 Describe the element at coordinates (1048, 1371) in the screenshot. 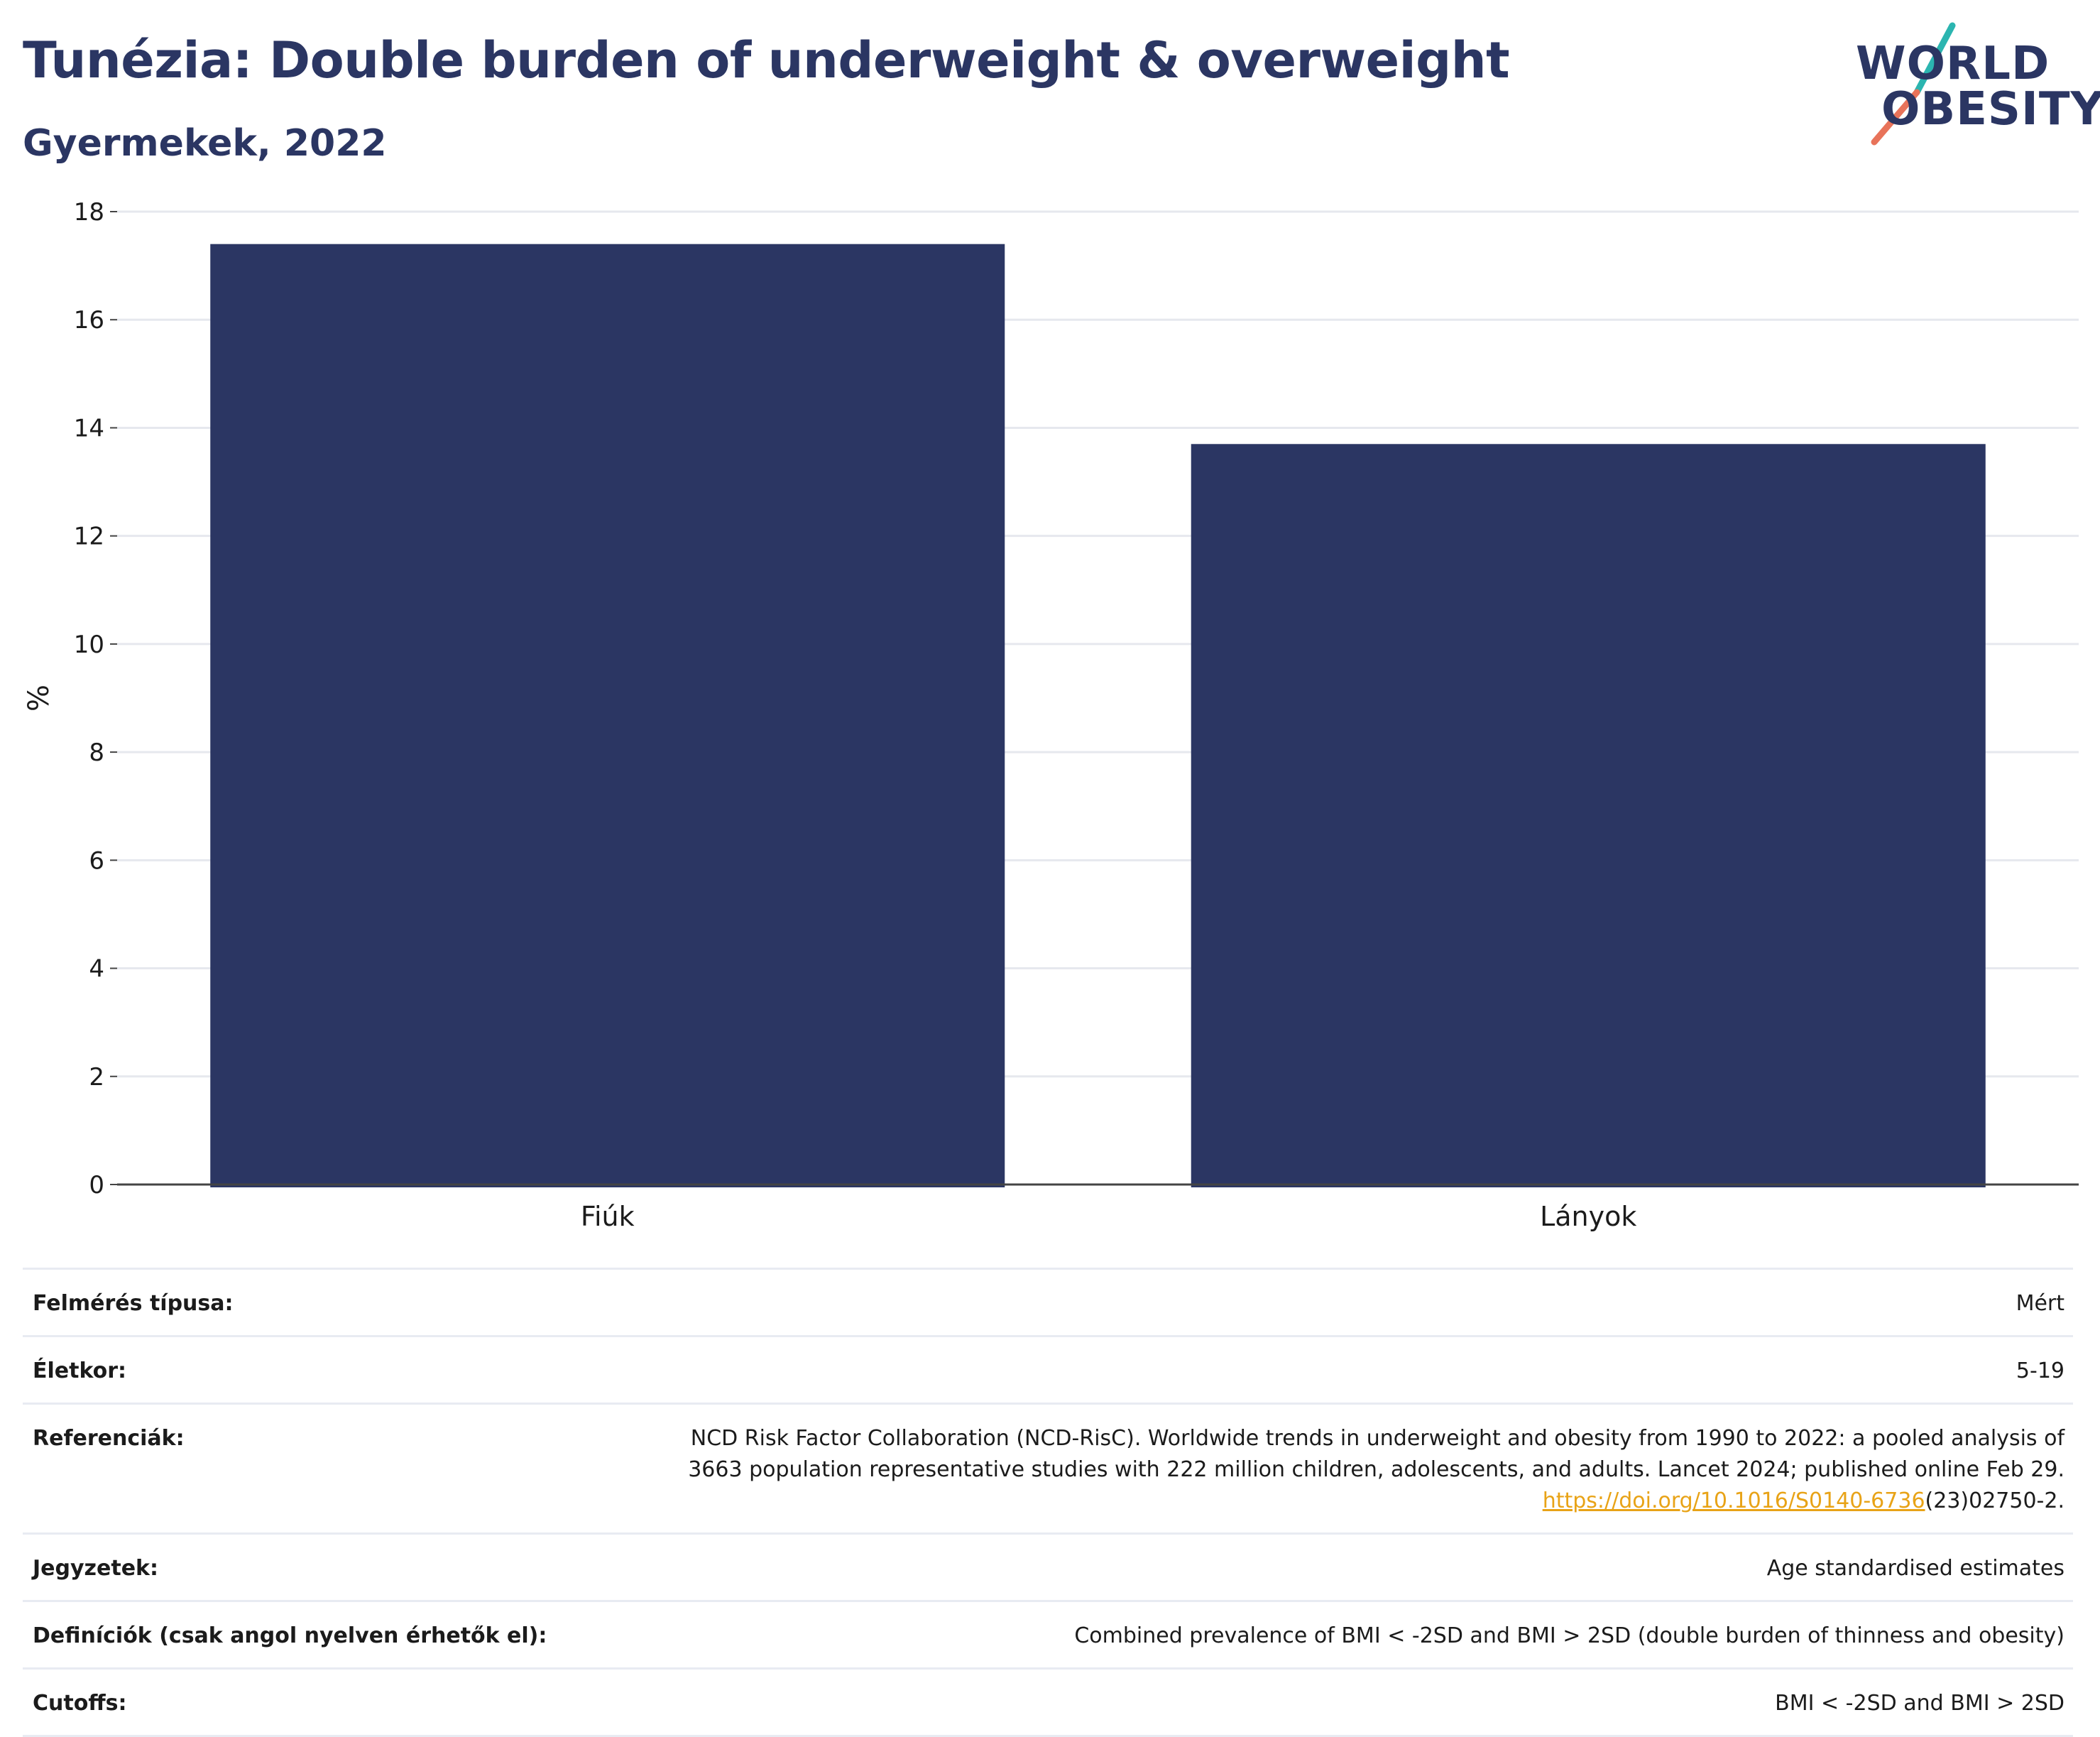

I see `meta-row-age: Életkor: 5-19` at that location.